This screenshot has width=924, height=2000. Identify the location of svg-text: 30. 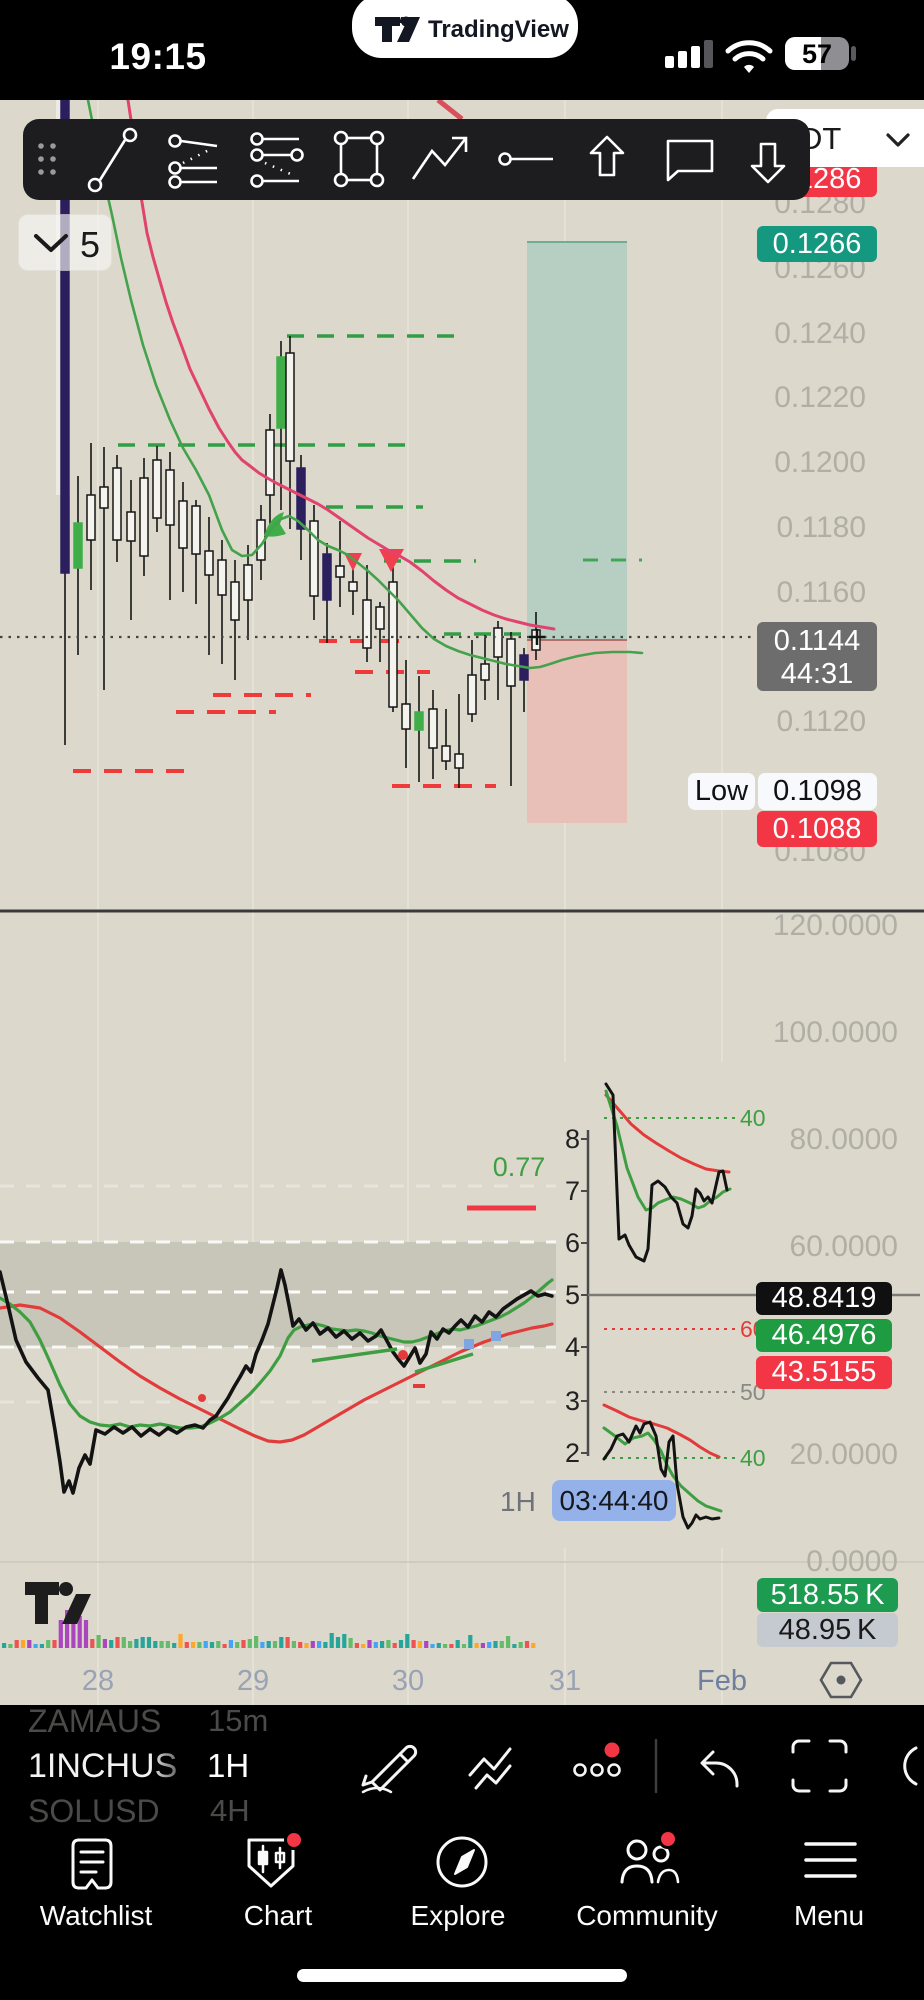
(408, 1681).